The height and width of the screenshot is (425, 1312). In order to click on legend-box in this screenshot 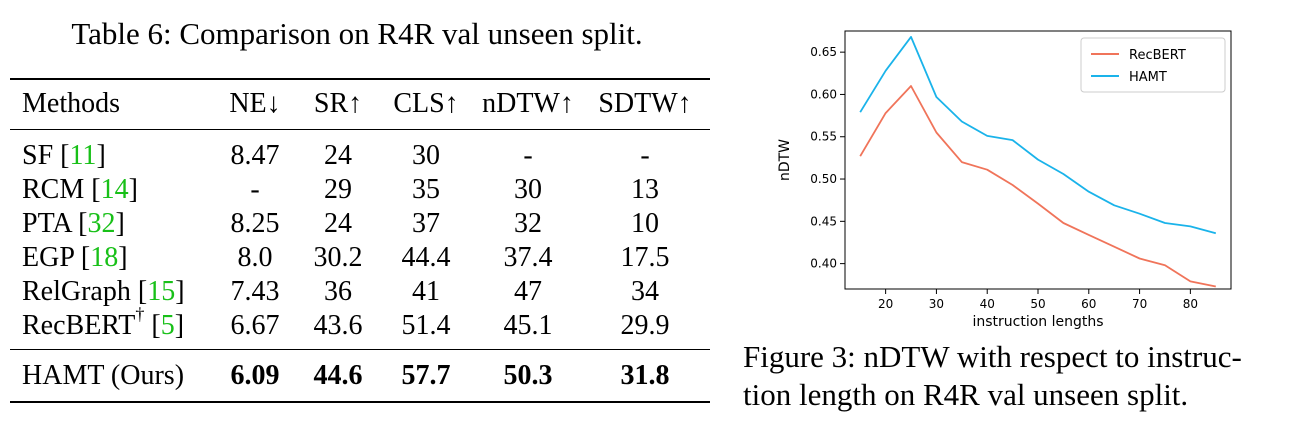, I will do `click(1153, 65)`.